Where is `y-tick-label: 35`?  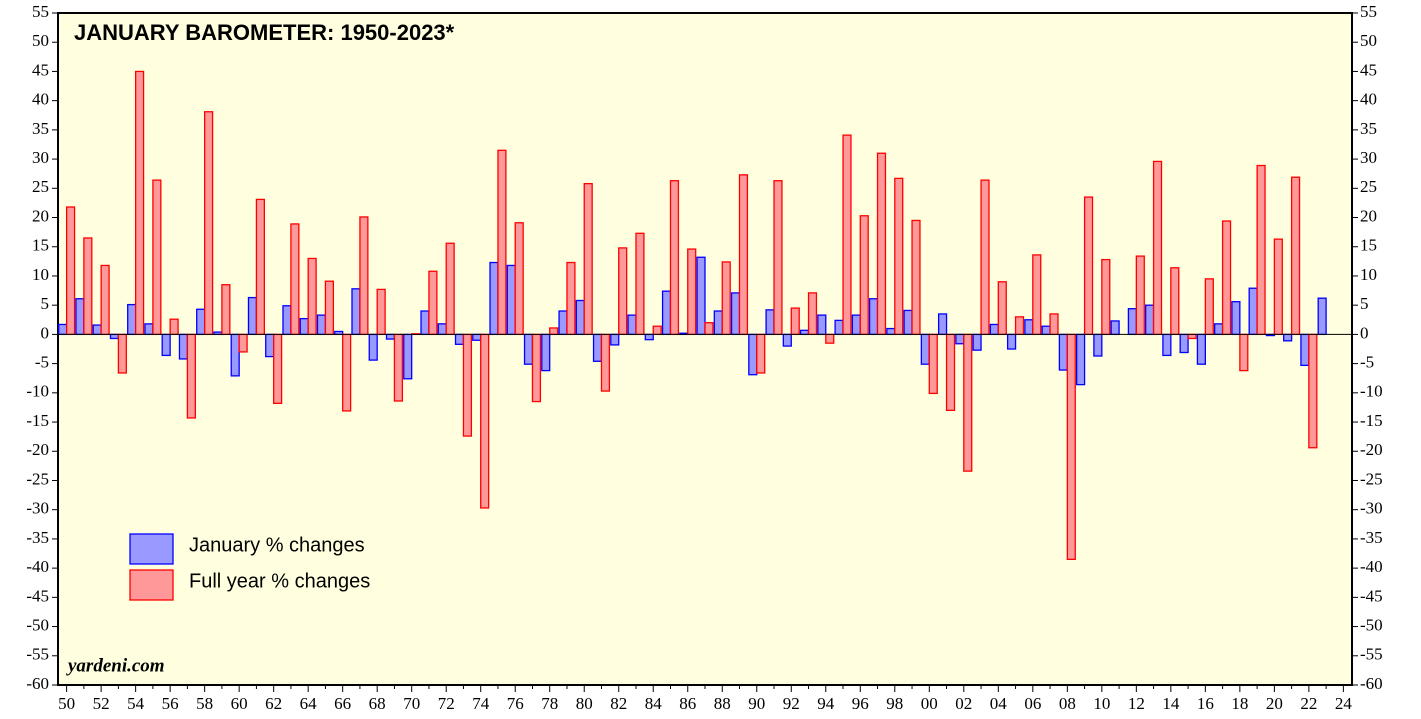
y-tick-label: 35 is located at coordinates (40, 128).